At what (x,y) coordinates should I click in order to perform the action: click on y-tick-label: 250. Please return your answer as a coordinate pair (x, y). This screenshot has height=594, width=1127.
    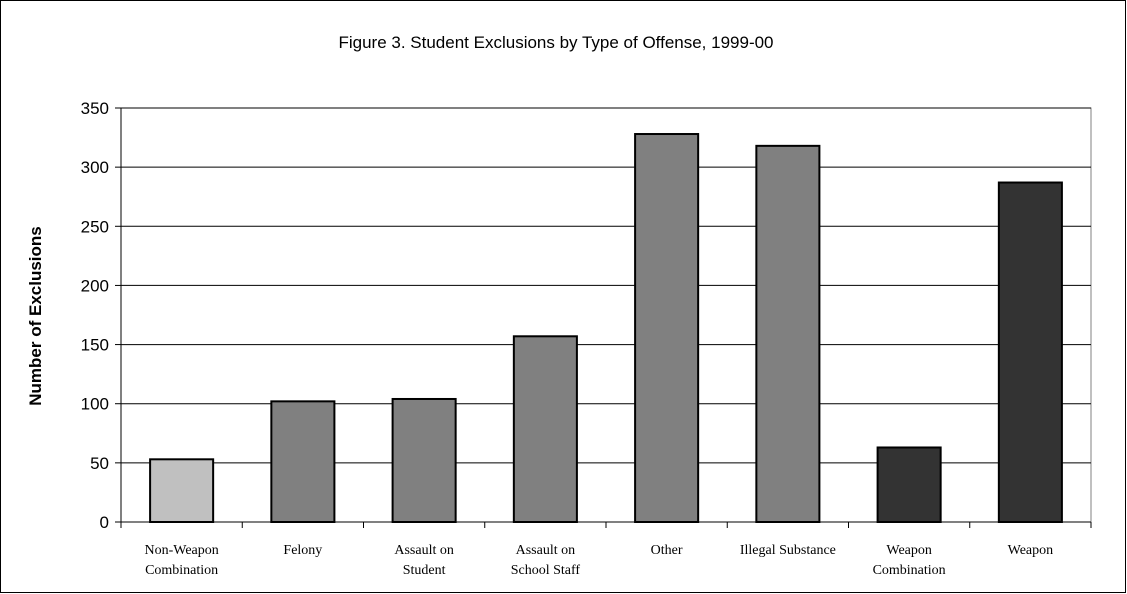
    Looking at the image, I should click on (95, 226).